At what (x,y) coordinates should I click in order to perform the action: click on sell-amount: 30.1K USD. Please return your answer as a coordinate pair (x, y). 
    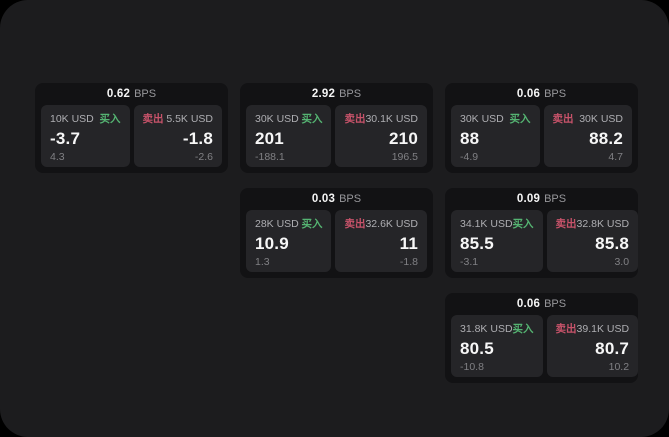
    Looking at the image, I should click on (391, 118).